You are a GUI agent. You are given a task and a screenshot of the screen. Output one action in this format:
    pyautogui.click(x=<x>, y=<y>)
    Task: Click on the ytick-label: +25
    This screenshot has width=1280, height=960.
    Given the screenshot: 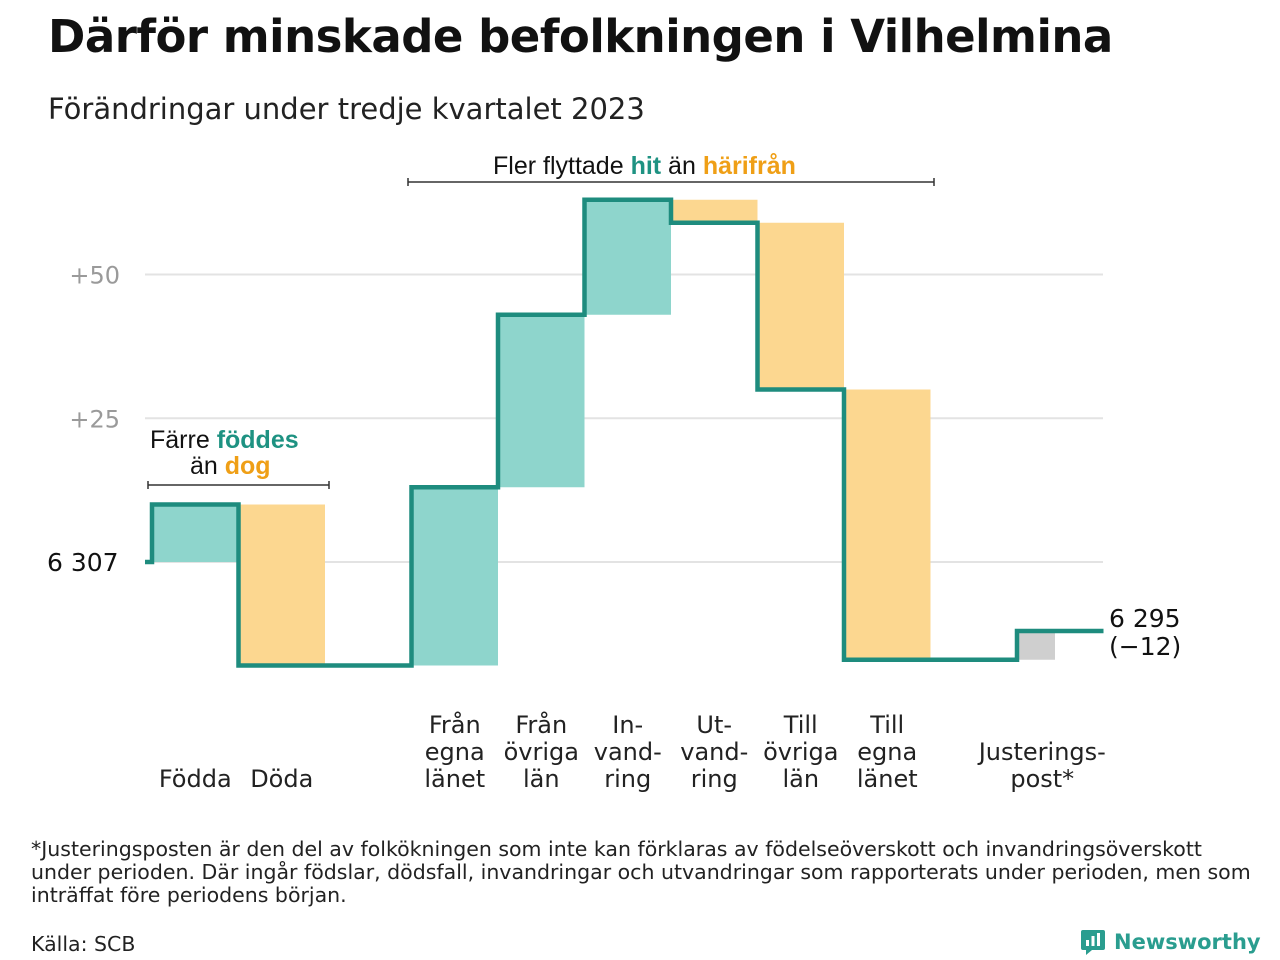 What is the action you would take?
    pyautogui.click(x=94, y=419)
    